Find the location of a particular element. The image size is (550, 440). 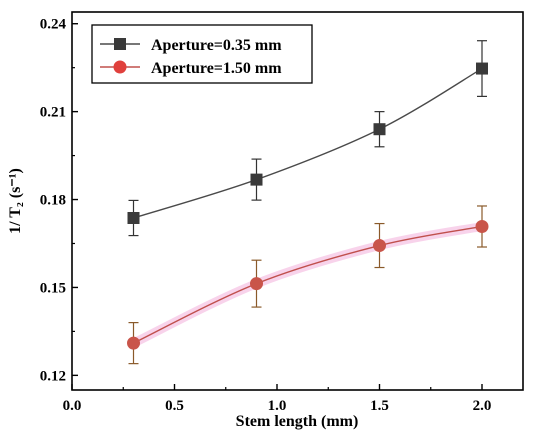

legend-box is located at coordinates (202, 54).